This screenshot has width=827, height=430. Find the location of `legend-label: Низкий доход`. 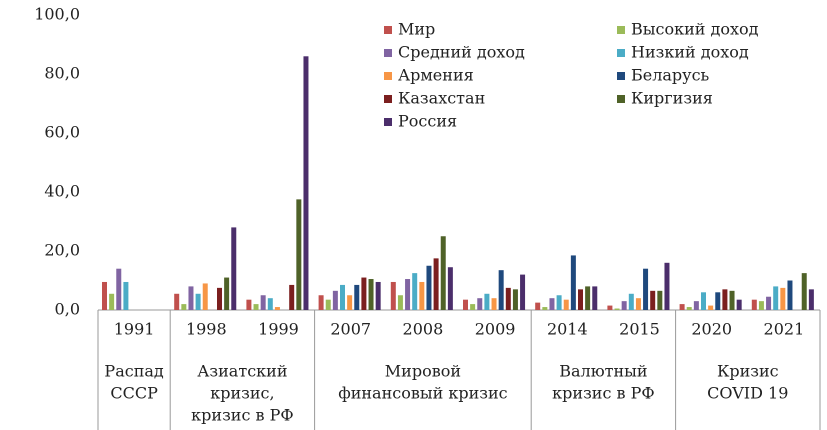

legend-label: Низкий доход is located at coordinates (690, 52).